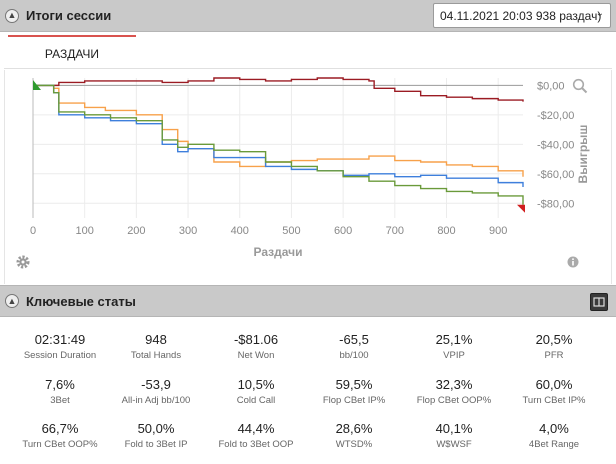 The image size is (616, 464). I want to click on stat-item: 7,6% 3Bet, so click(60, 391).